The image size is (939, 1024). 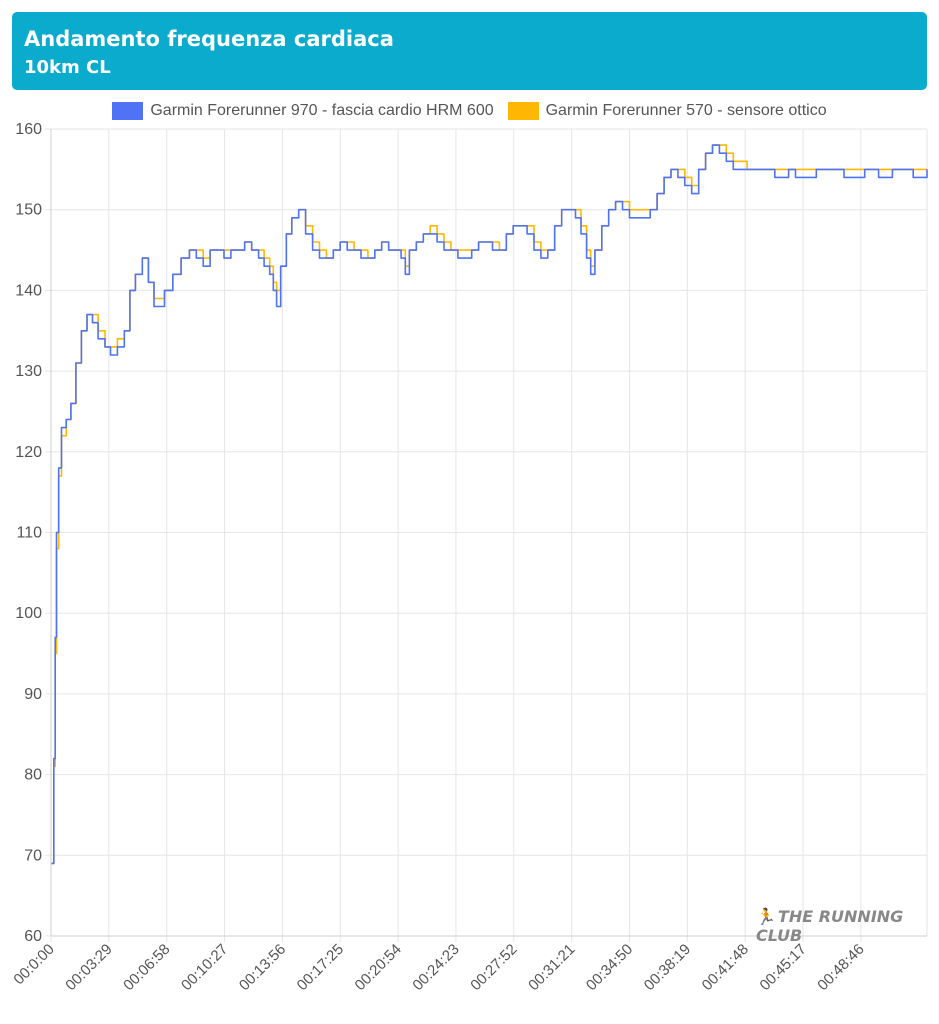 I want to click on x-tick-label: 00:17:25, so click(x=320, y=967).